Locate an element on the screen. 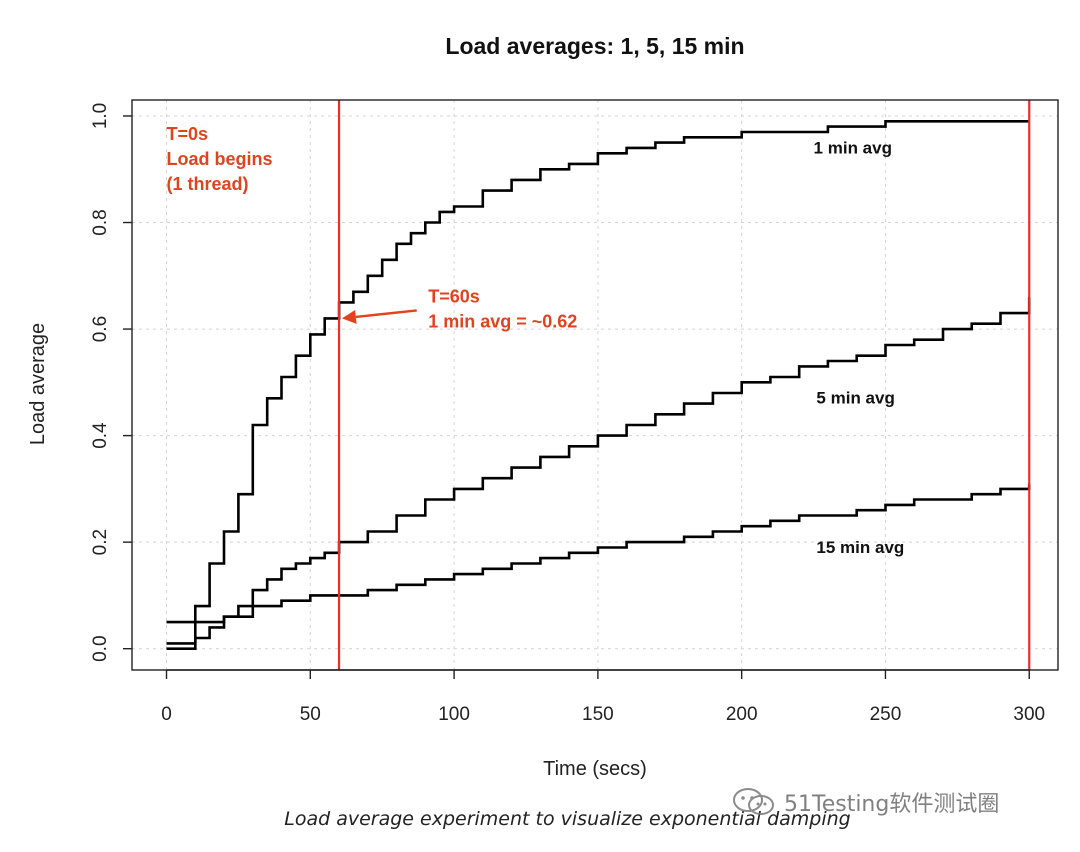  y-tick-label: 0.8 is located at coordinates (100, 222).